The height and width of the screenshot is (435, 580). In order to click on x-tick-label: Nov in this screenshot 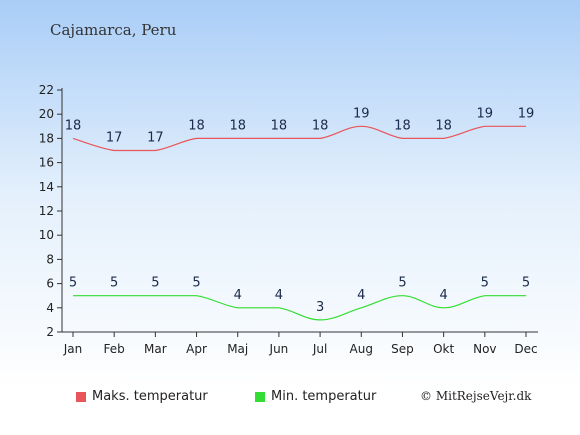, I will do `click(484, 349)`.